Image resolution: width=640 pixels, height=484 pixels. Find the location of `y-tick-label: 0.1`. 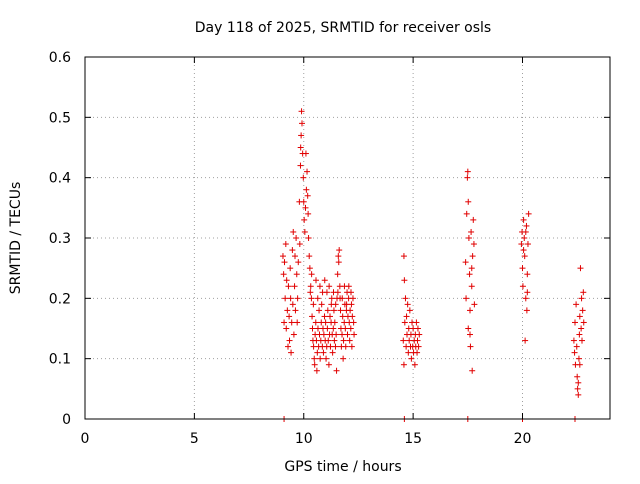

y-tick-label: 0.1 is located at coordinates (60, 360).